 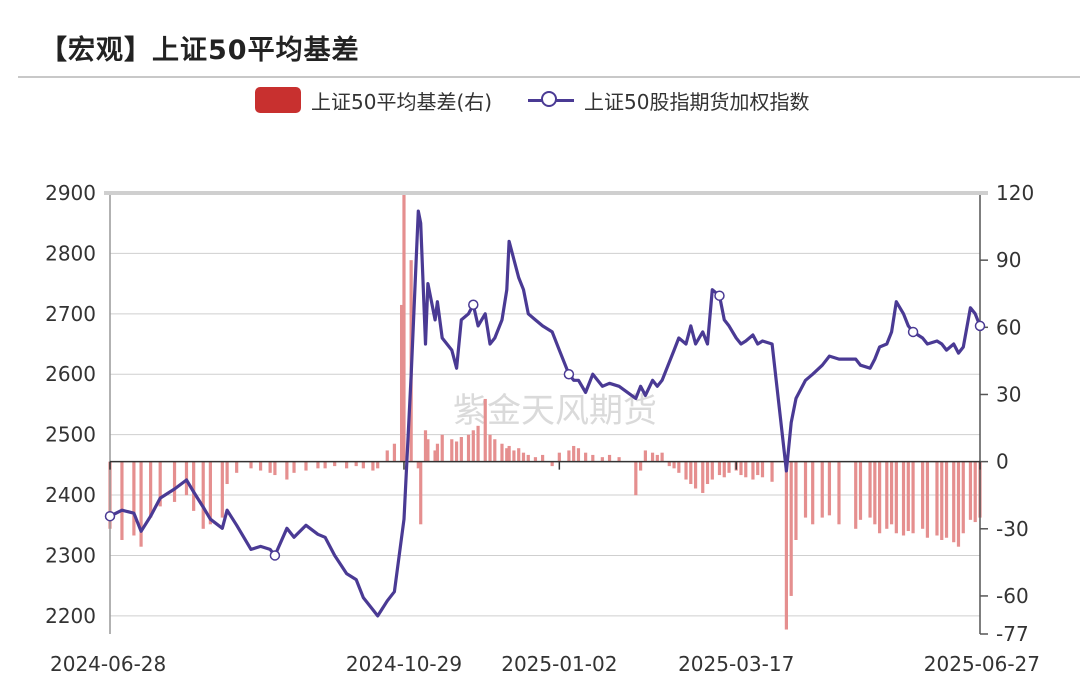 I want to click on y-left-tick-label: 2600, so click(x=70, y=374).